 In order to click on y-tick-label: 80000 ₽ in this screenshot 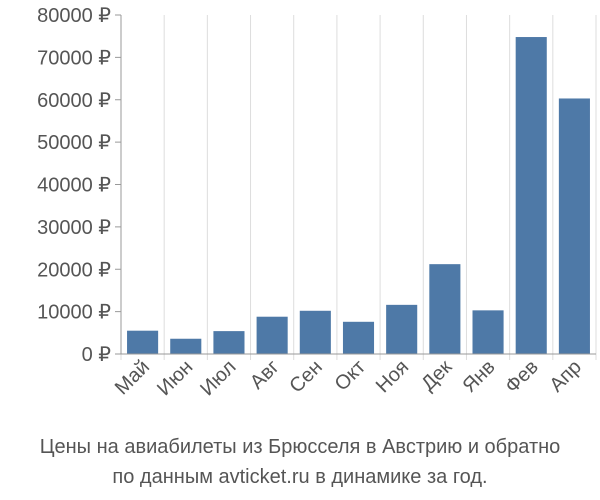, I will do `click(74, 16)`.